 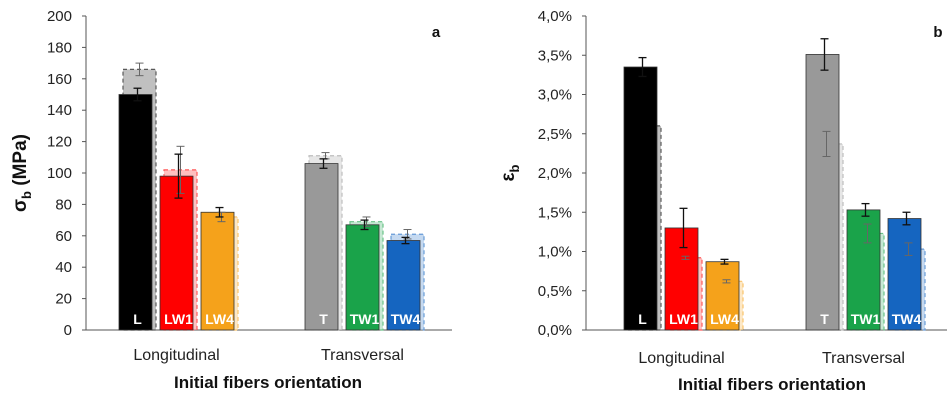 What do you see at coordinates (937, 32) in the screenshot?
I see `panel-label: b` at bounding box center [937, 32].